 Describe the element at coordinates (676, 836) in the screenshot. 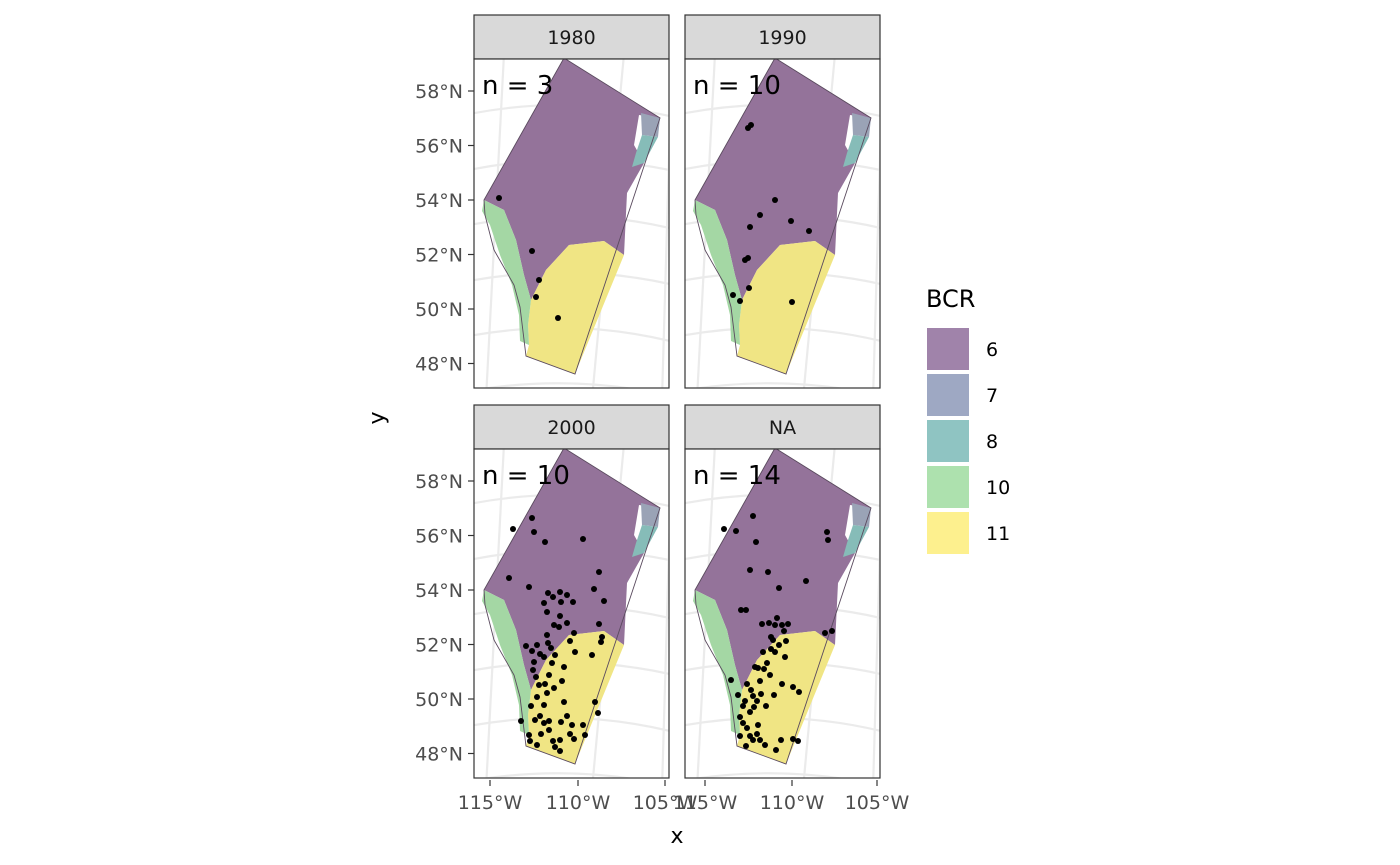

I see `x-axis-title: x` at that location.